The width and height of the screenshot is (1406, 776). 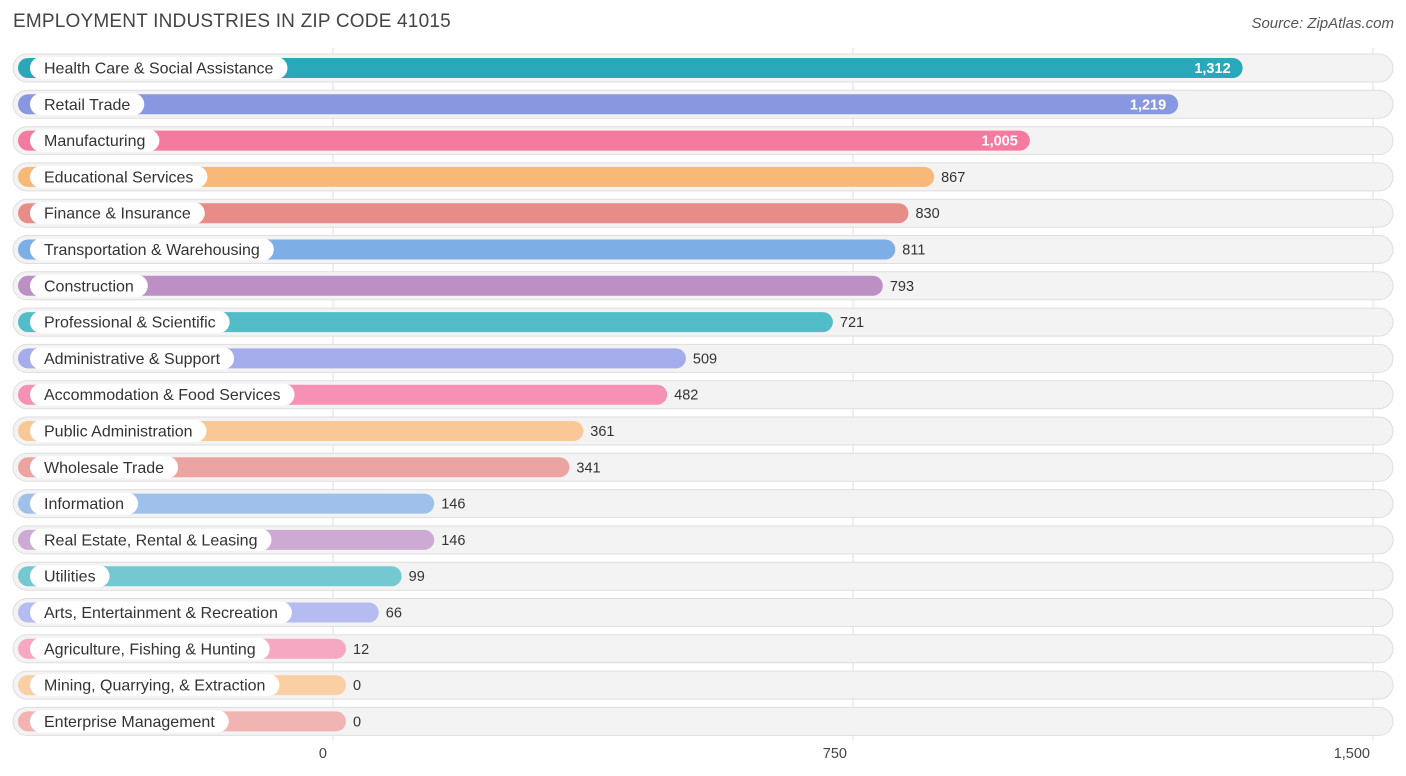 I want to click on value-label: 867, so click(x=953, y=178).